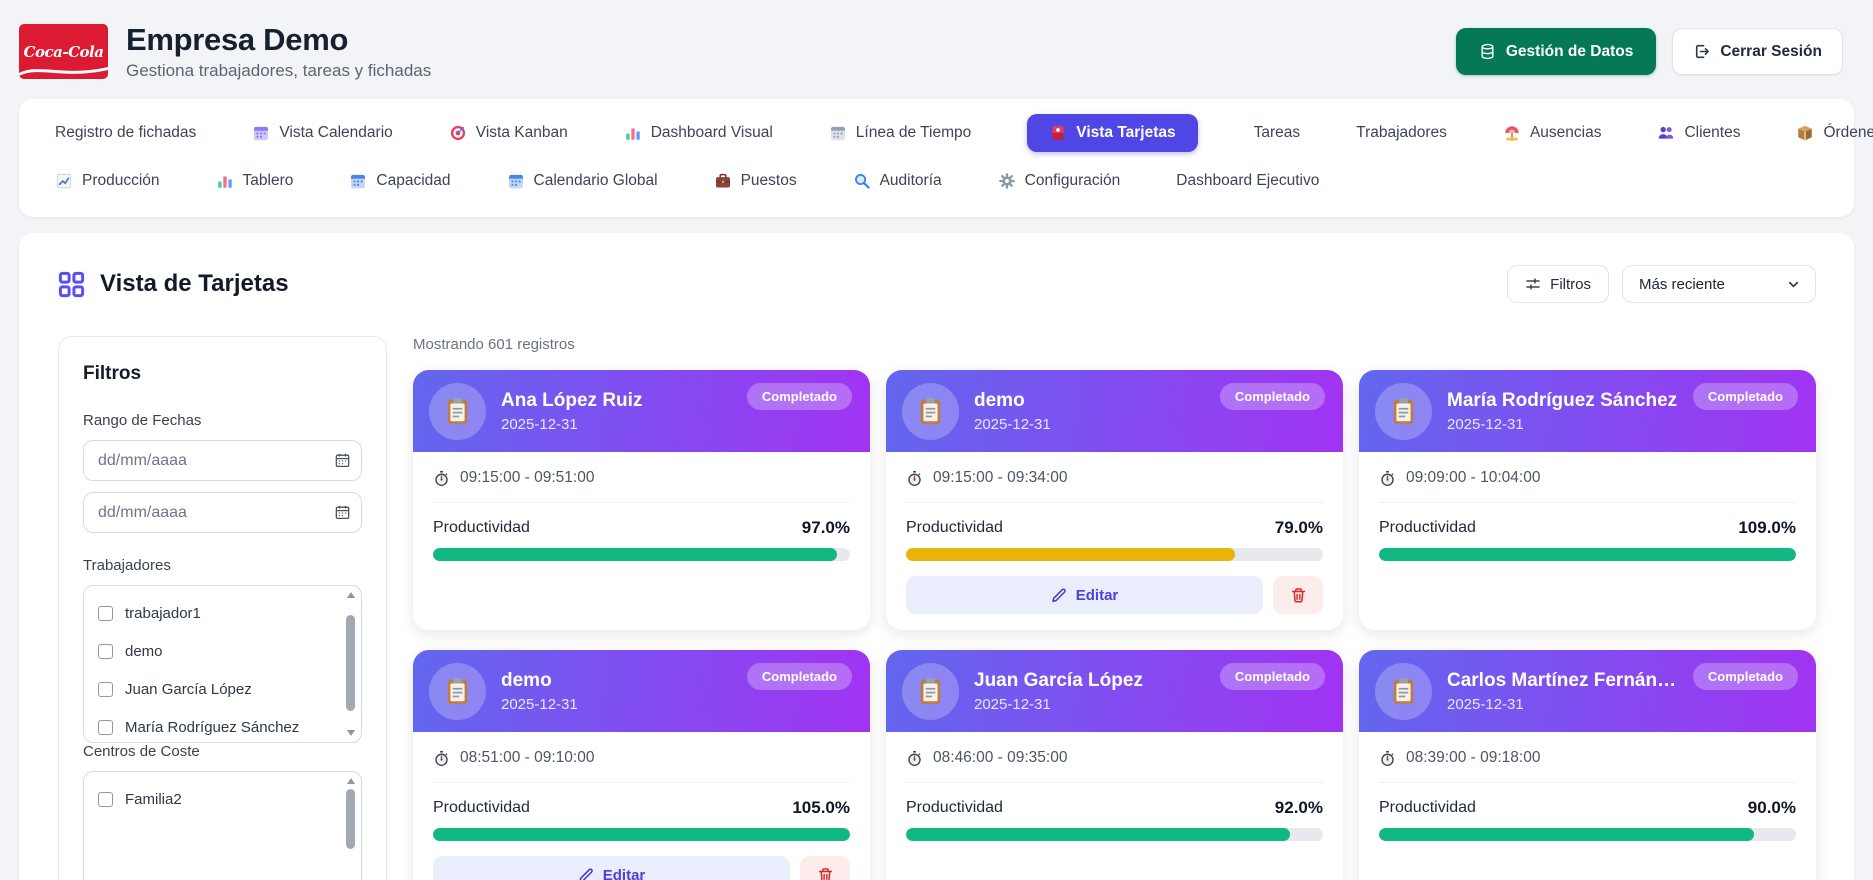  I want to click on nav-tab-ausencias: Ausencias, so click(1552, 133).